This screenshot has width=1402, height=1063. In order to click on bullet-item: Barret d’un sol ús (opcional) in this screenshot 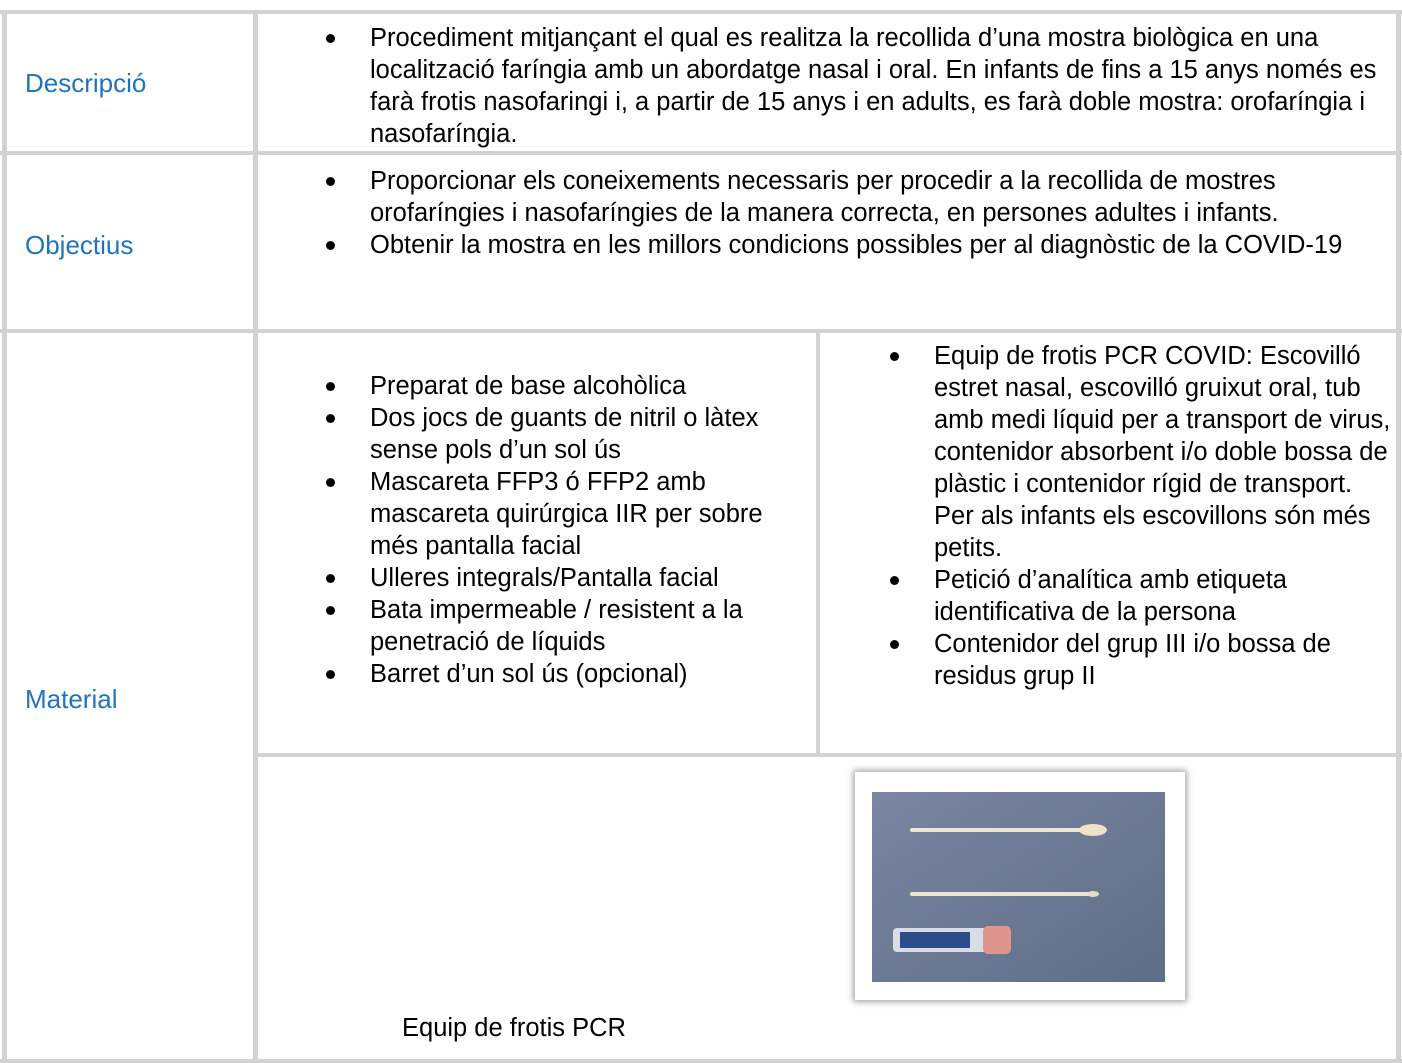, I will do `click(566, 674)`.